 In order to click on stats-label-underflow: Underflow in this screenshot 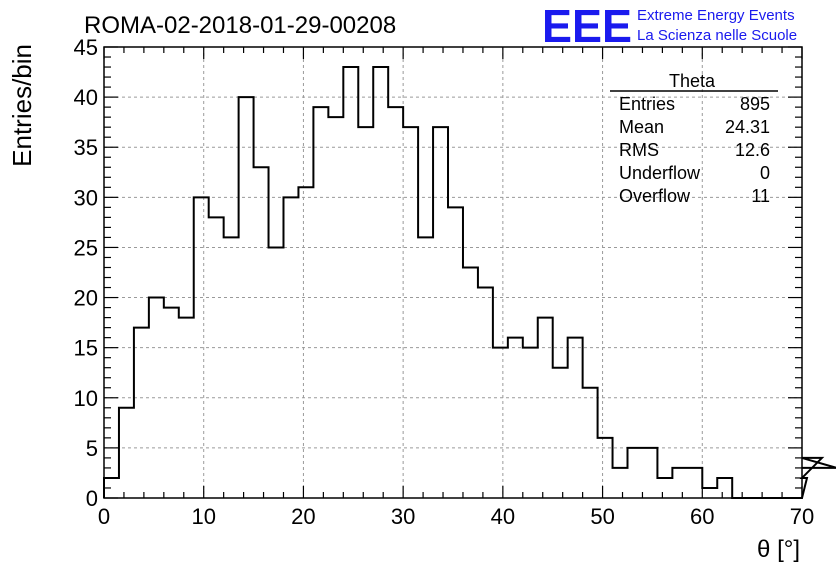, I will do `click(660, 173)`.